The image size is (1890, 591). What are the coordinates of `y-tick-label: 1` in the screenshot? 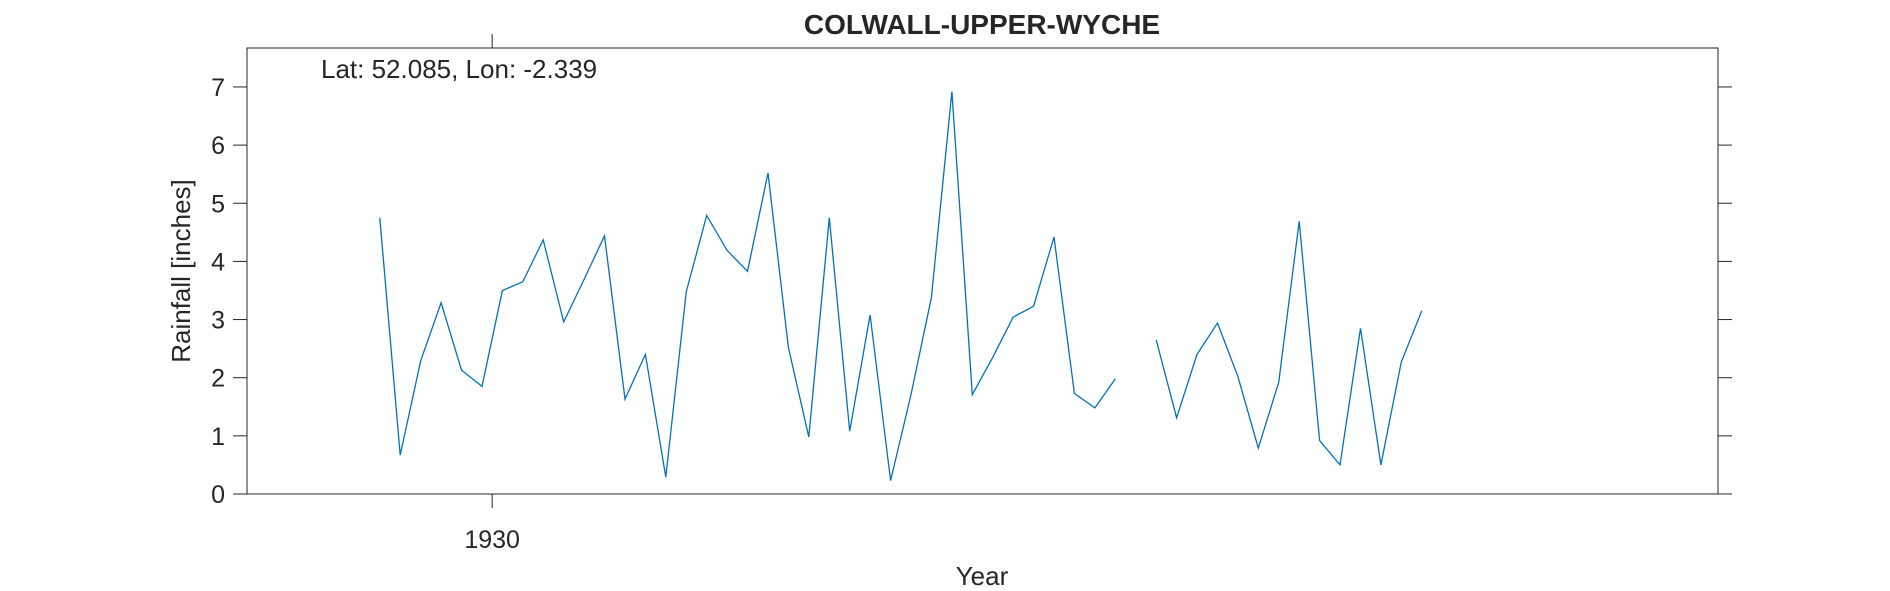 It's located at (218, 437).